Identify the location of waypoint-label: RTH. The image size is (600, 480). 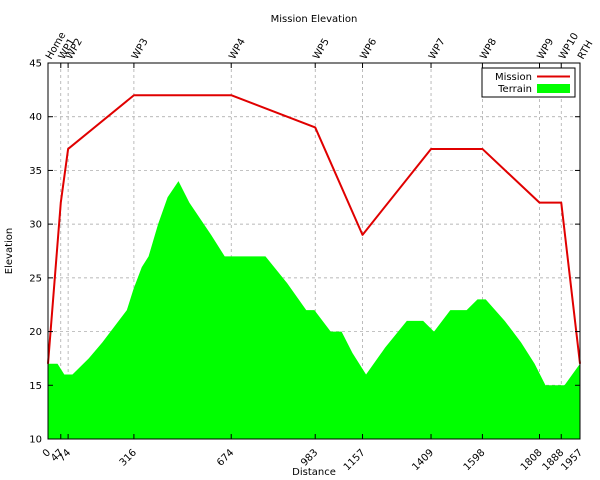
(585, 50).